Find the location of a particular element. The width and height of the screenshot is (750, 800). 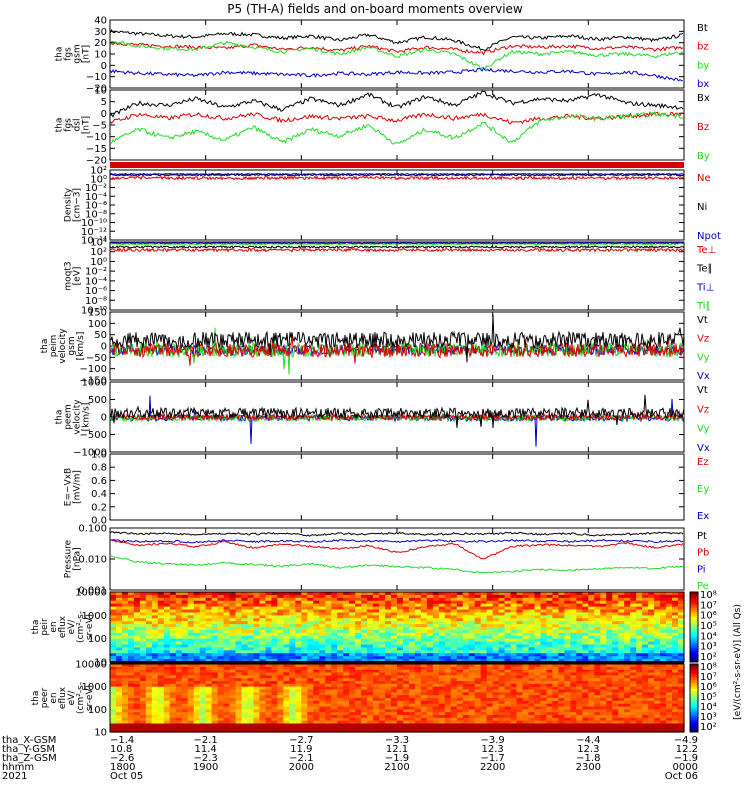

panel-frame is located at coordinates (397, 54).